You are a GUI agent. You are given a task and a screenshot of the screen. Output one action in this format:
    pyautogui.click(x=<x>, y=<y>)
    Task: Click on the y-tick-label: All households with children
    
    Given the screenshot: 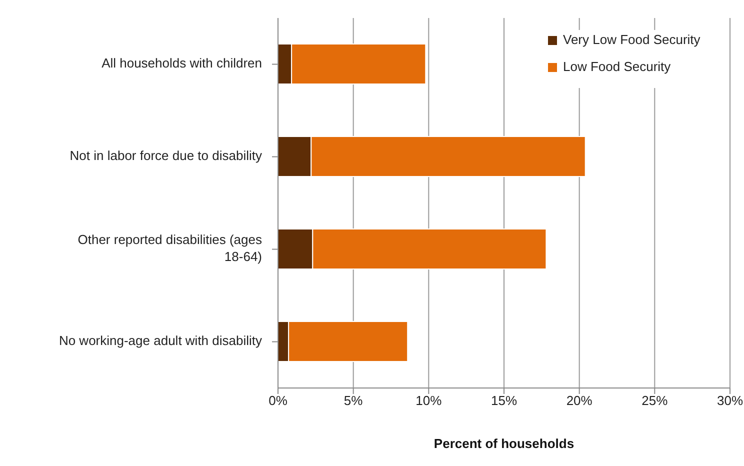 What is the action you would take?
    pyautogui.click(x=182, y=63)
    